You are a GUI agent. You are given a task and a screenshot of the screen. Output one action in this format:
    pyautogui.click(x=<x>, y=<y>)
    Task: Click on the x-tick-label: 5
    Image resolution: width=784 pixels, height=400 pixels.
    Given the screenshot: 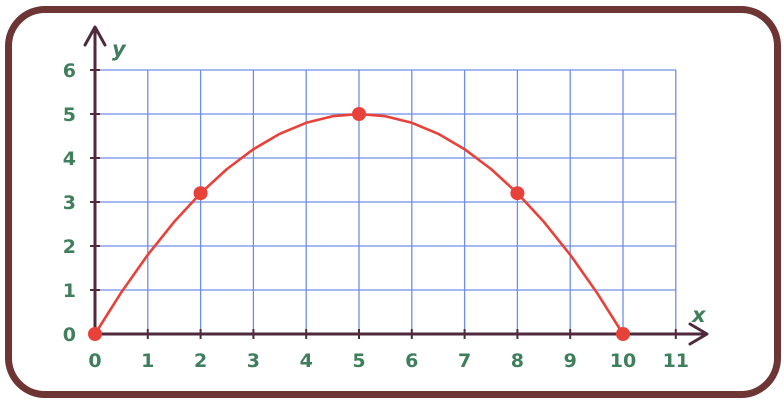 What is the action you would take?
    pyautogui.click(x=358, y=361)
    